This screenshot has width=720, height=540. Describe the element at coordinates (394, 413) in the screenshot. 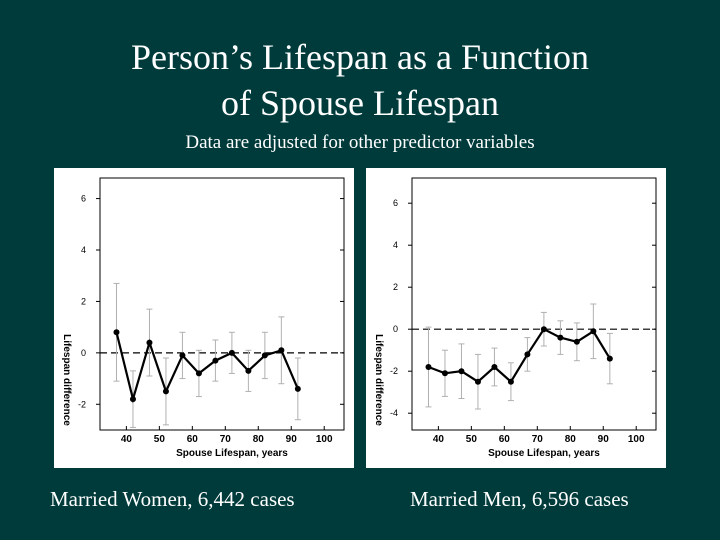

I see `men-y-tick-label-0: -4` at that location.